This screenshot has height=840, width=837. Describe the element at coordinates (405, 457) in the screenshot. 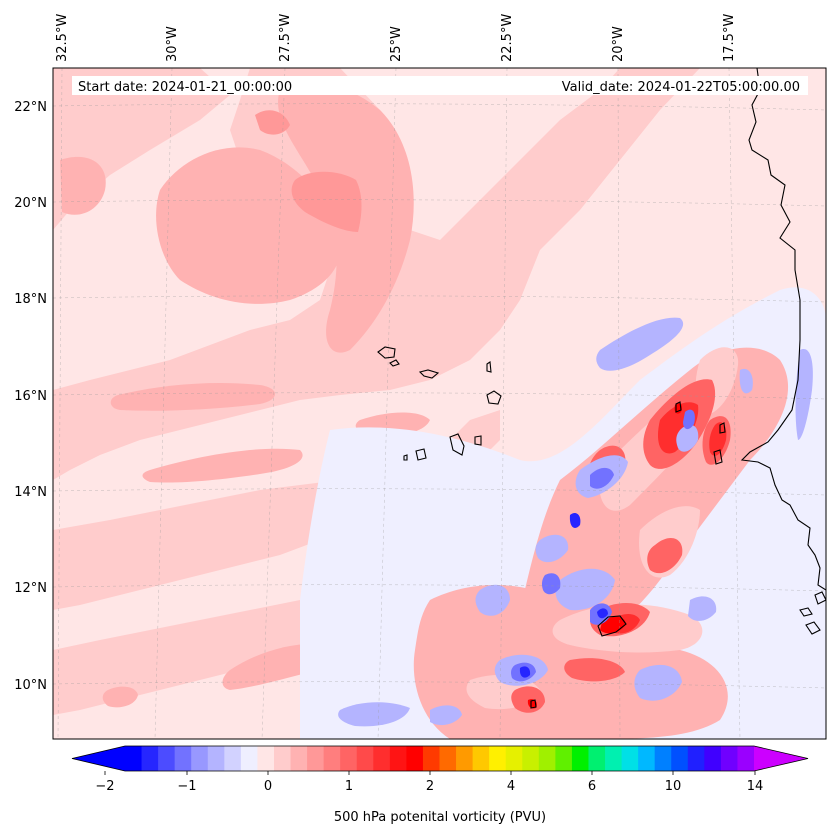

I see `cape-verde-island-brava` at that location.